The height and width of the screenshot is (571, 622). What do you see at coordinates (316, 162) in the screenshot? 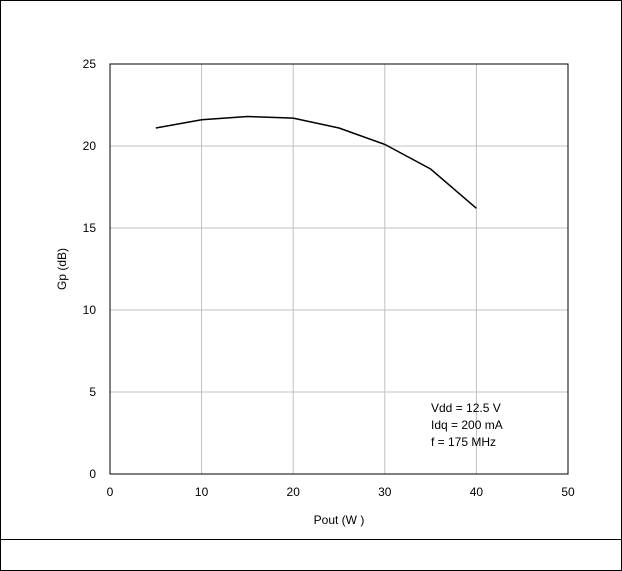
I see `series-line` at bounding box center [316, 162].